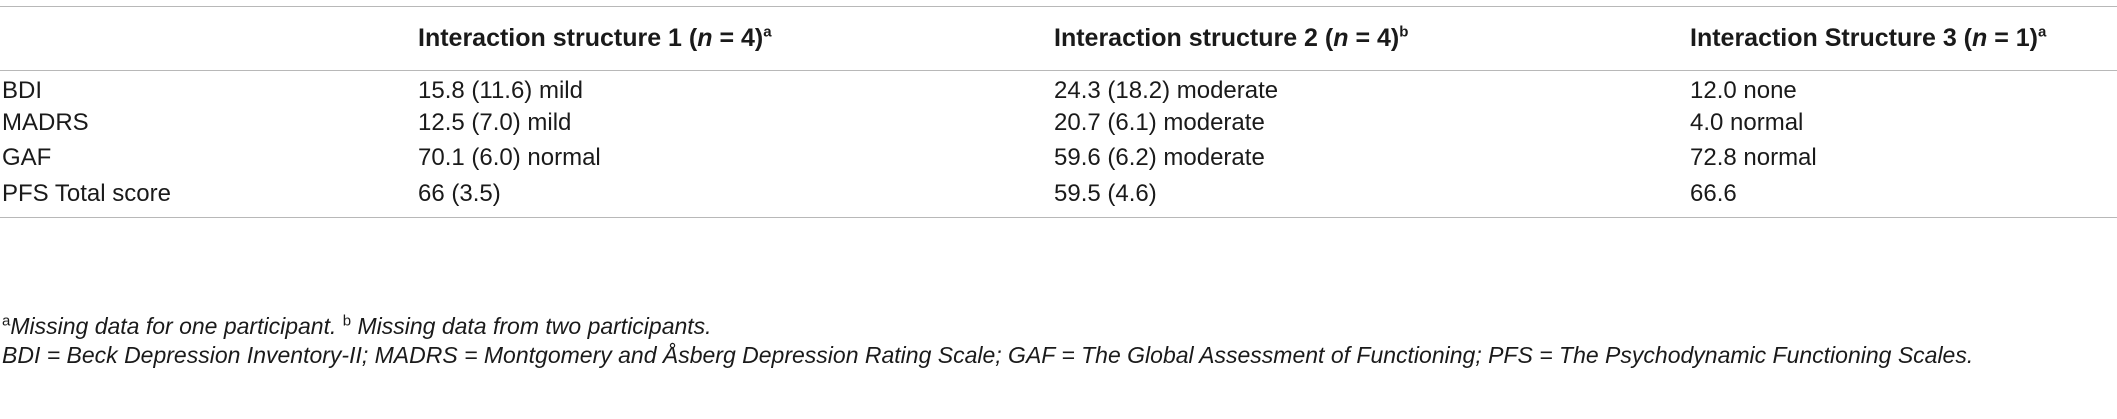  What do you see at coordinates (500, 91) in the screenshot?
I see `table-cell: 15.8 (11.6) mild` at bounding box center [500, 91].